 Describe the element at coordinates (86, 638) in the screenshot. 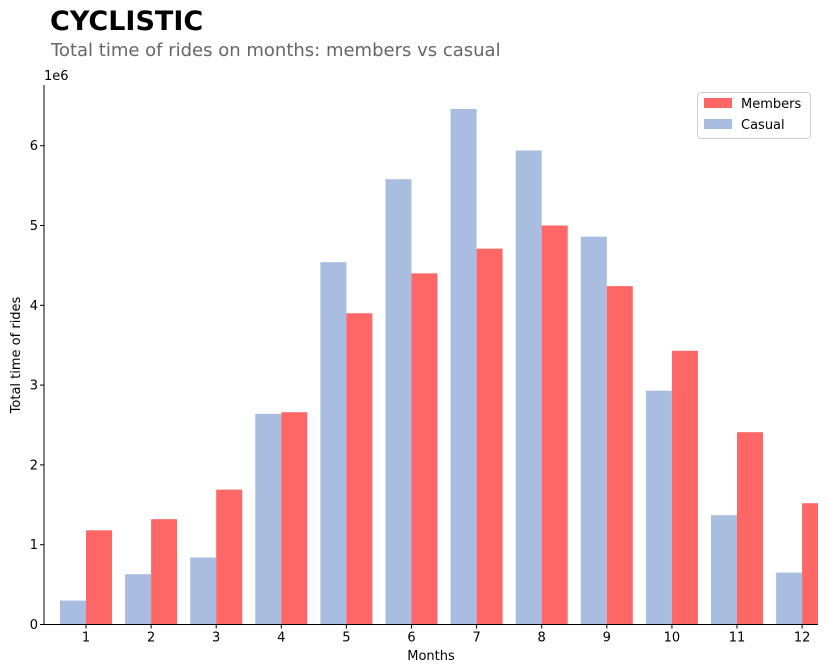

I see `x-tick-label: 1` at that location.